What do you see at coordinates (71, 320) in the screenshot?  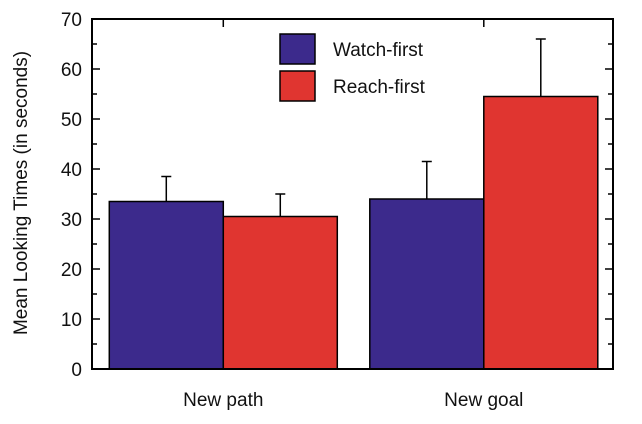 I see `y-tick-label: 10` at bounding box center [71, 320].